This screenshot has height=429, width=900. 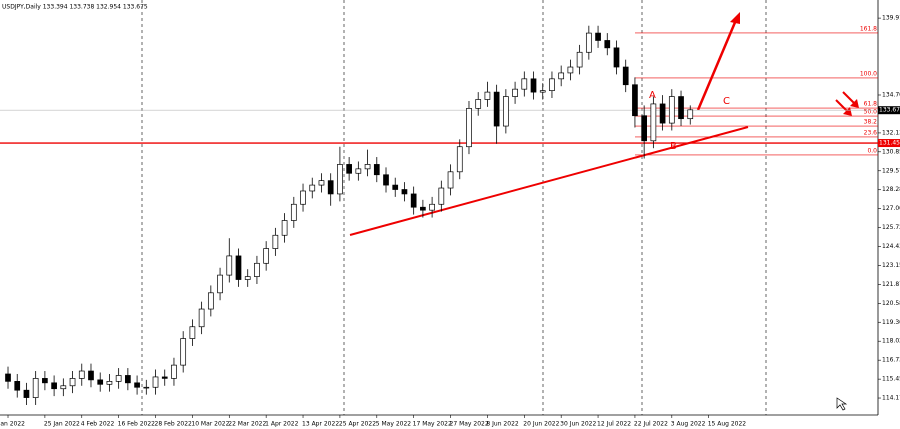 I want to click on x-tick-label: 4 Feb 2022, so click(x=98, y=424).